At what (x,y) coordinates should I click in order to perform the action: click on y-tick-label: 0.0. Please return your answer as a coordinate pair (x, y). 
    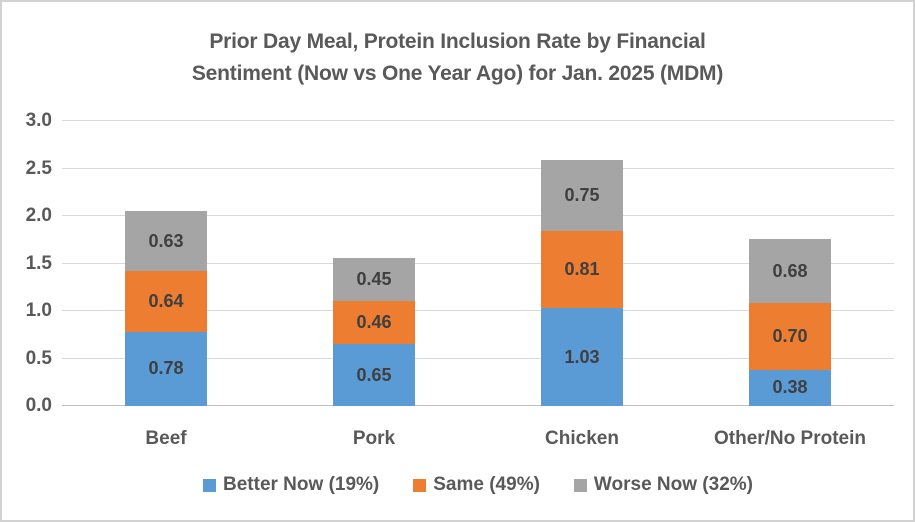
    Looking at the image, I should click on (38, 405).